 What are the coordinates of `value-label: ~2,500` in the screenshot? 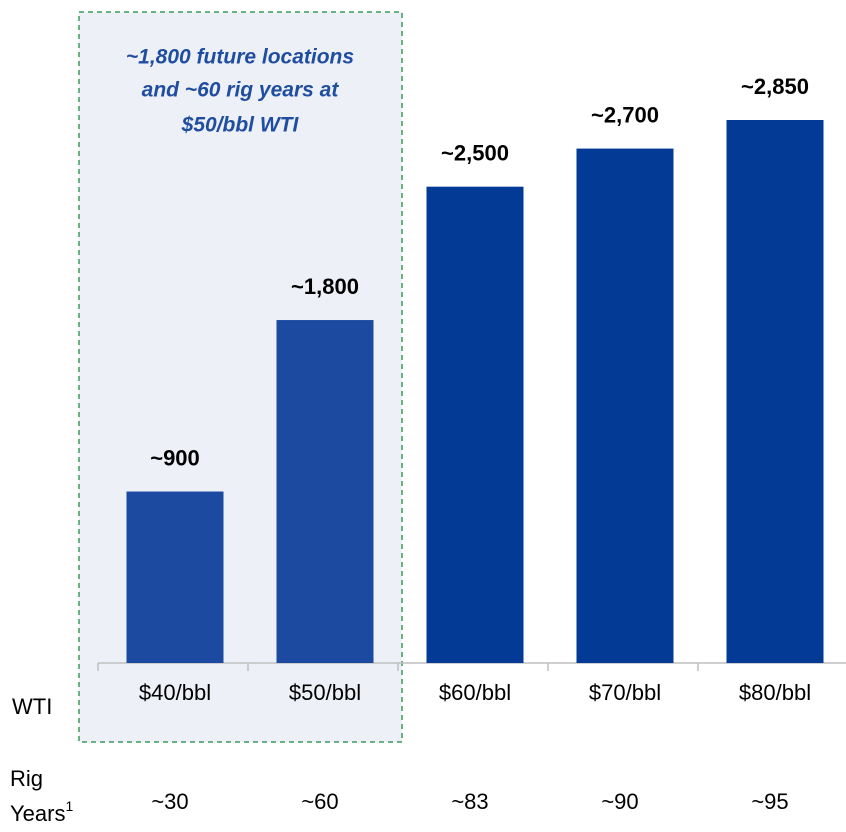 It's located at (475, 152).